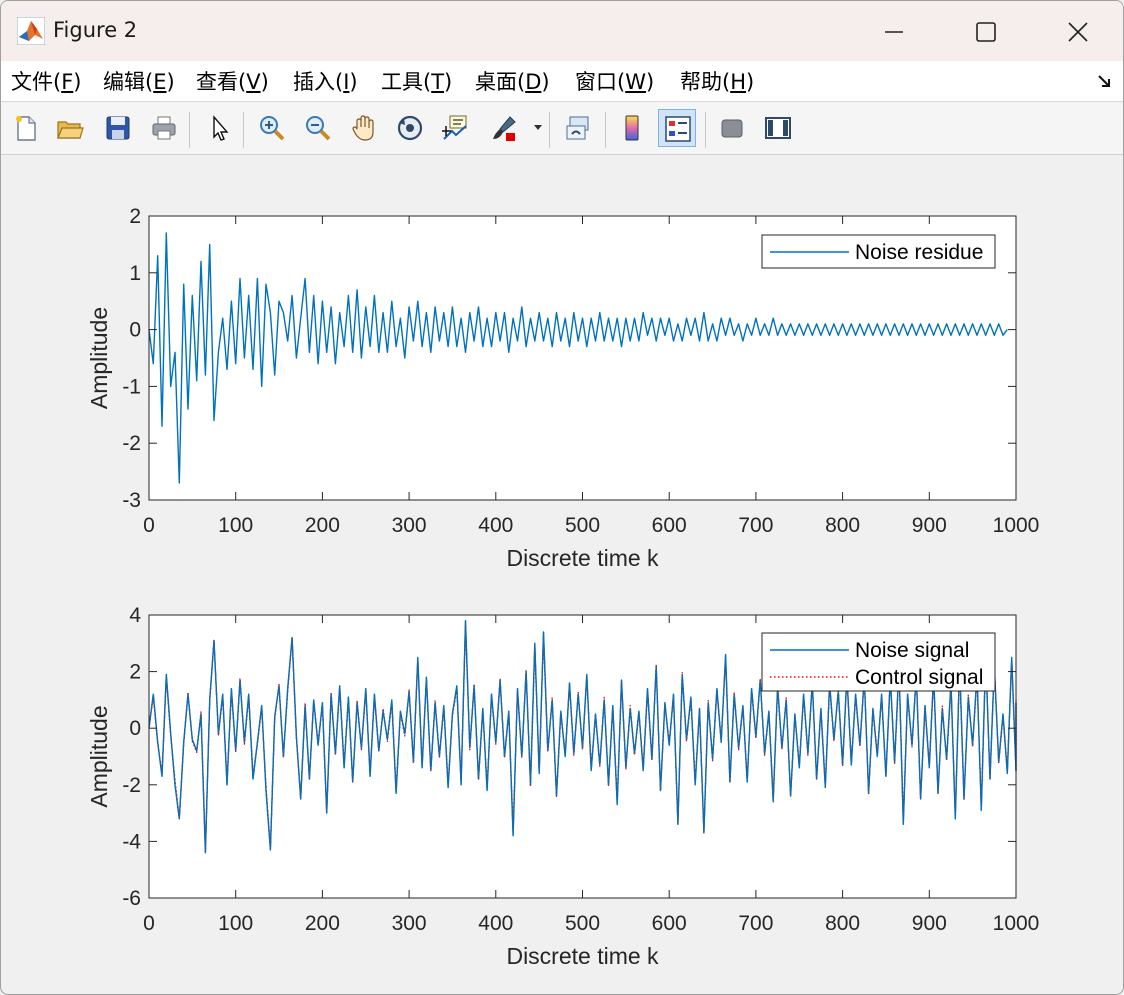 The image size is (1124, 995). I want to click on y-tick-label: -3, so click(131, 500).